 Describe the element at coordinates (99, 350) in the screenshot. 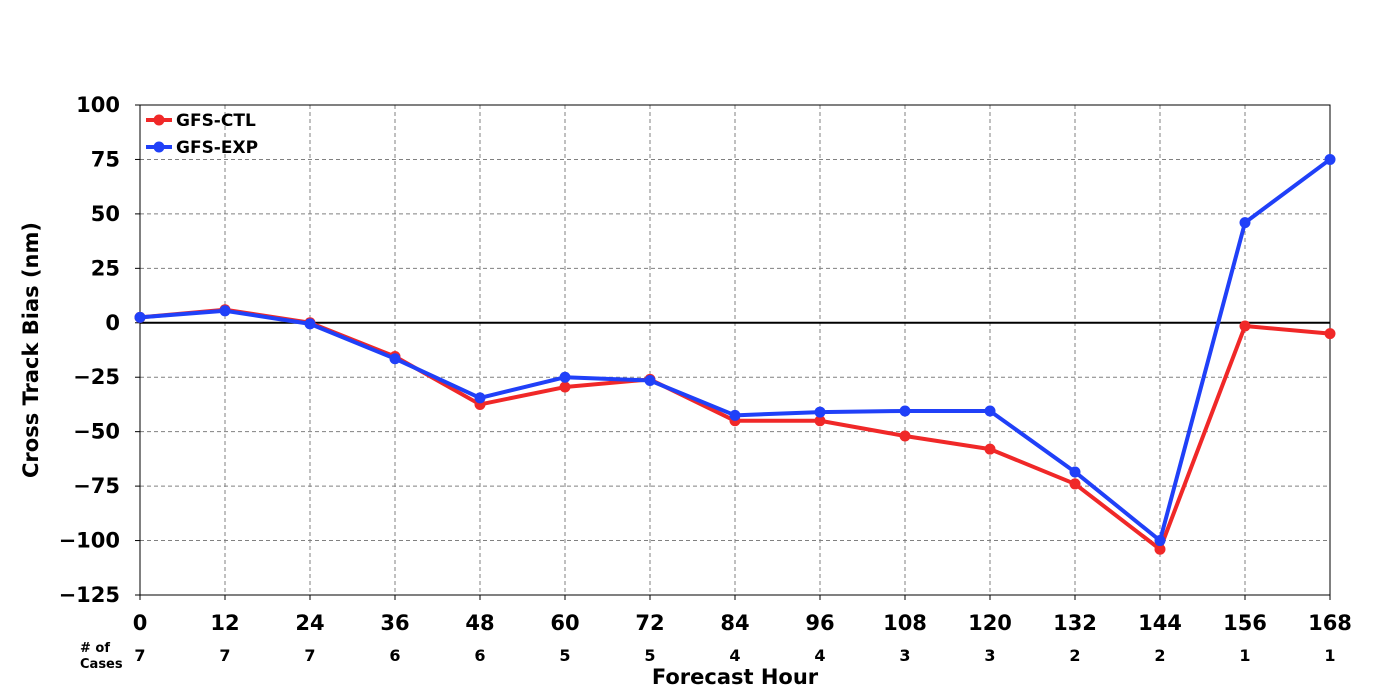

I see `y-axis-ticks: 100 75 50 25 0 −25 −50 −75 −100 −125` at that location.